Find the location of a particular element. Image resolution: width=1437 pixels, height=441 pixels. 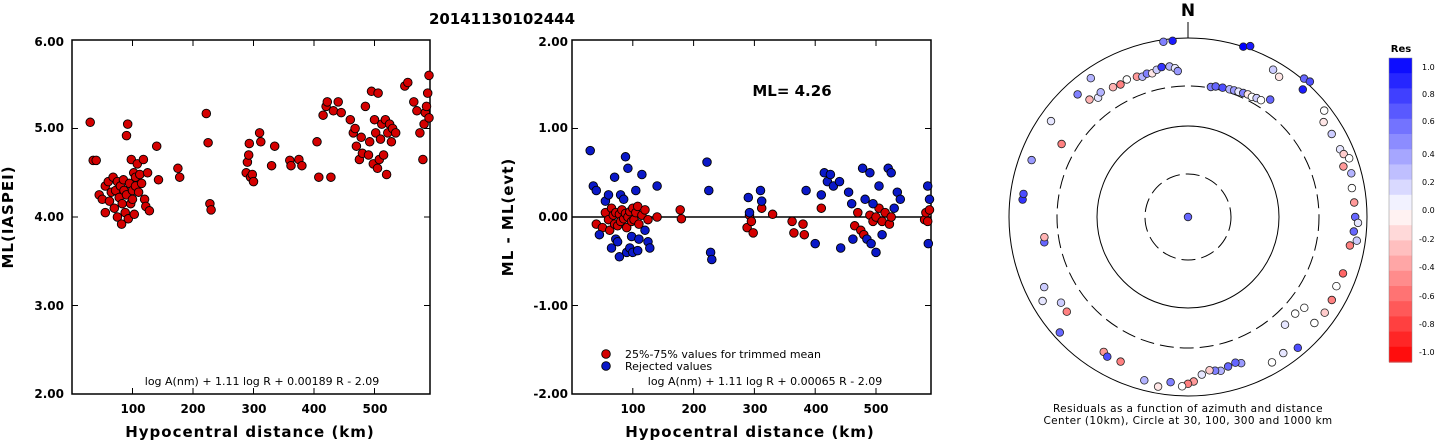

ring-100km is located at coordinates (1188, 217).